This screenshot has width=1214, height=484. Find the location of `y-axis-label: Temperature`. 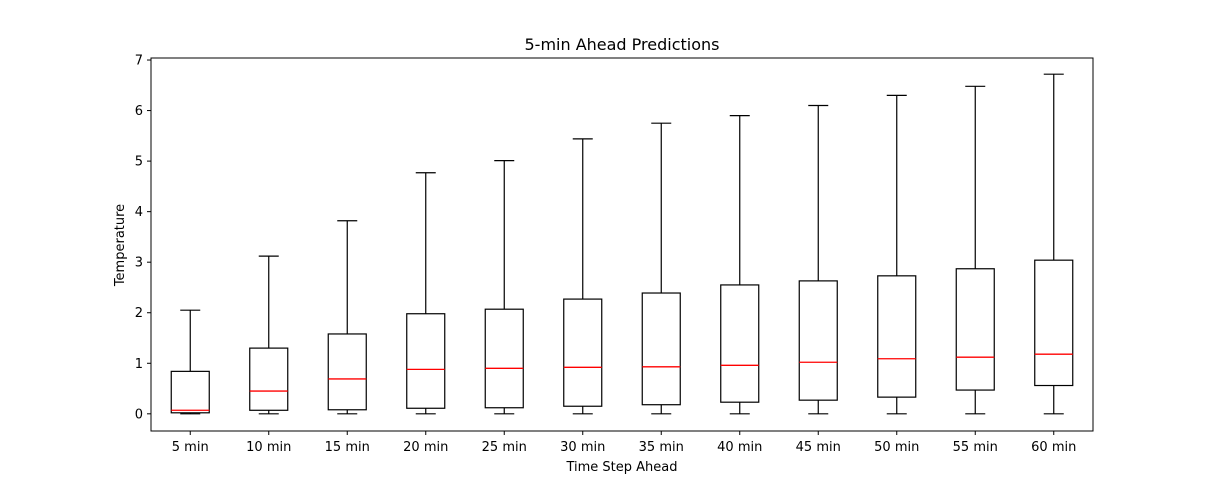

y-axis-label: Temperature is located at coordinates (120, 245).